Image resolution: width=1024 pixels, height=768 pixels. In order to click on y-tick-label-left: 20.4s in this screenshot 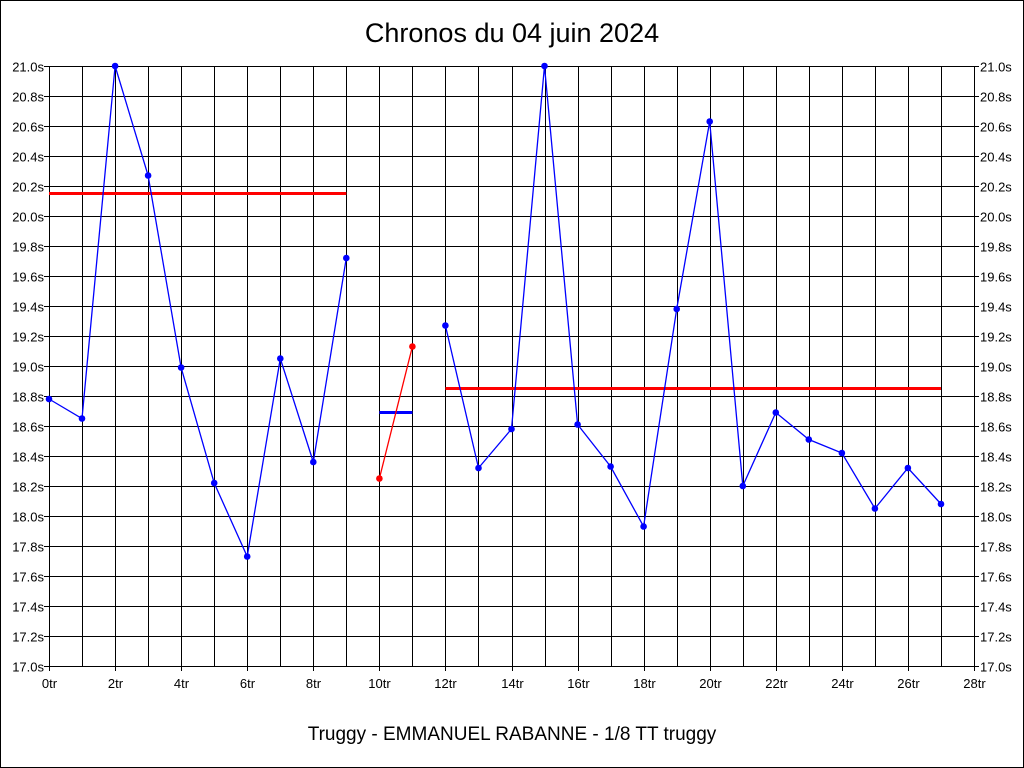, I will do `click(28, 157)`.